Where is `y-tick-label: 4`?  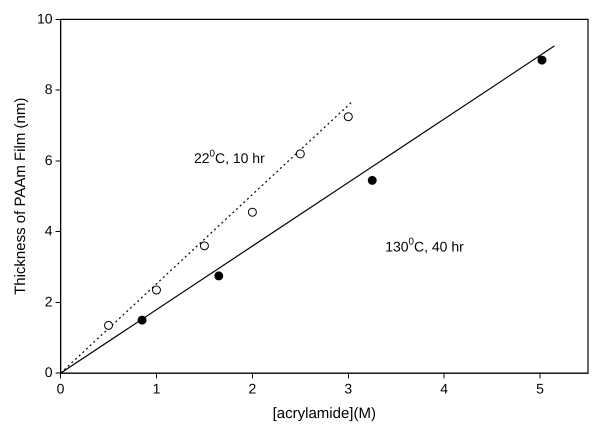
y-tick-label: 4 is located at coordinates (48, 230).